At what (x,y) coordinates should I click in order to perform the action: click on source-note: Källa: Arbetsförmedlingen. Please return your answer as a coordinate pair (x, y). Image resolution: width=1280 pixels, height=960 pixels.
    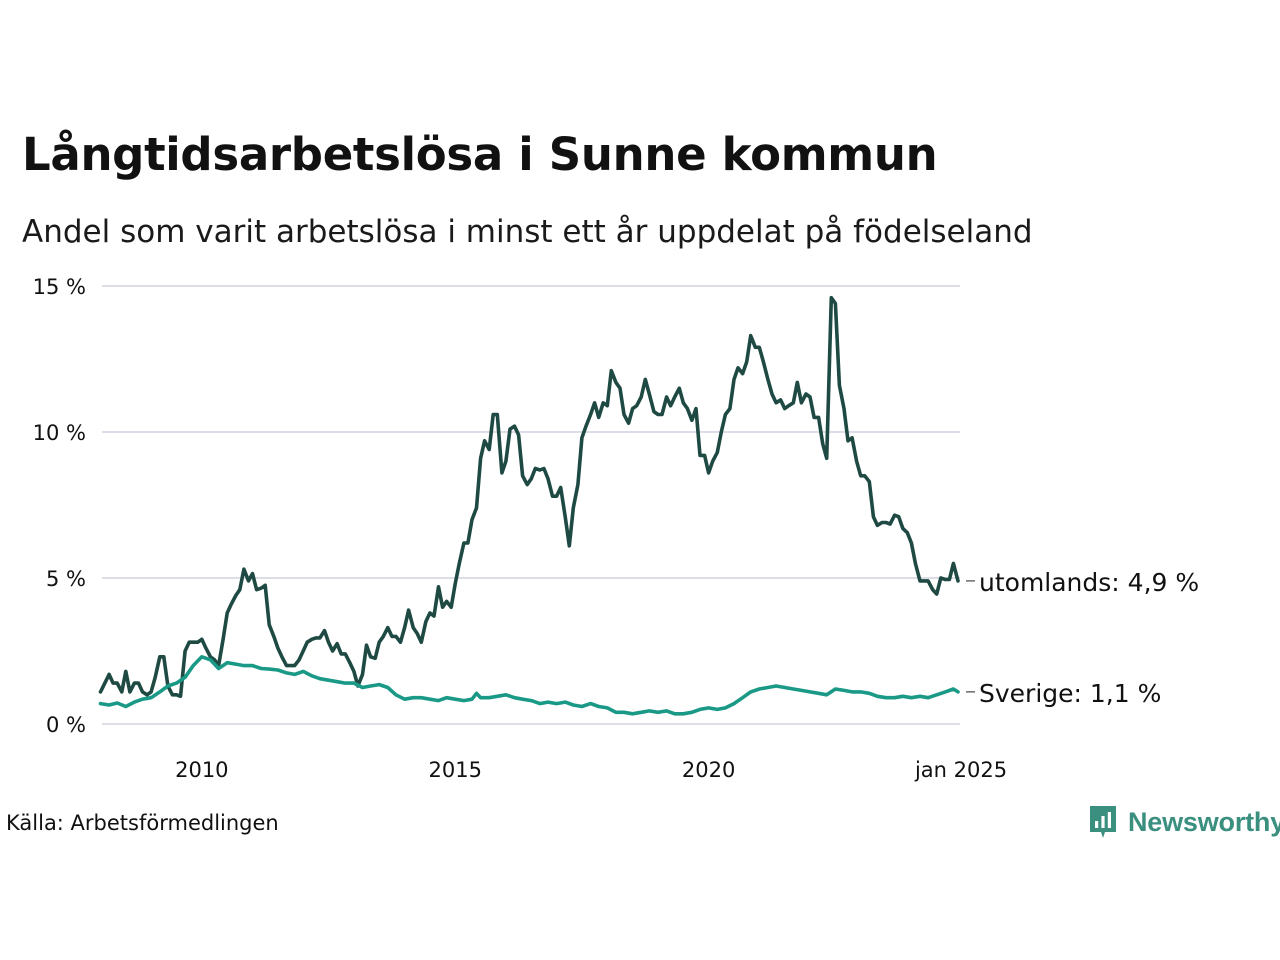
    Looking at the image, I should click on (142, 823).